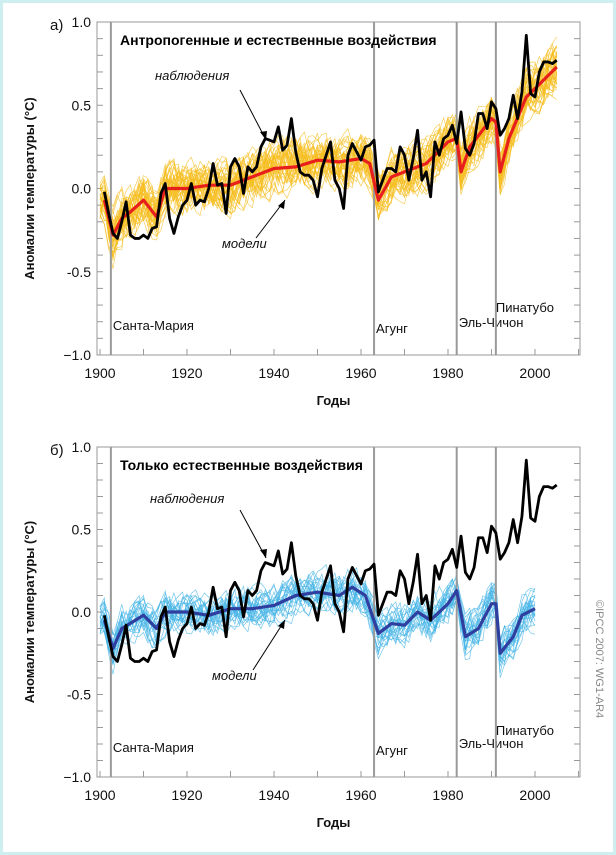  What do you see at coordinates (599, 659) in the screenshot?
I see `copyright-text: ©IPCC 2007: WG1-AR4` at bounding box center [599, 659].